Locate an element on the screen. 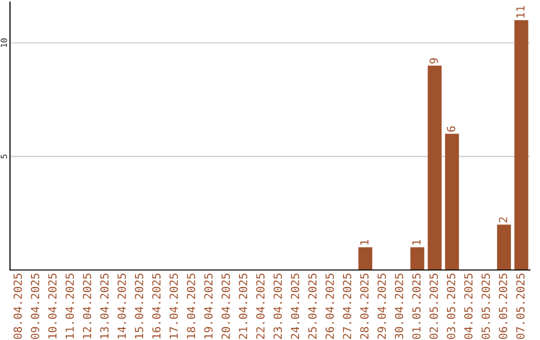  x-tick-label: 30.04.2025 is located at coordinates (399, 306).